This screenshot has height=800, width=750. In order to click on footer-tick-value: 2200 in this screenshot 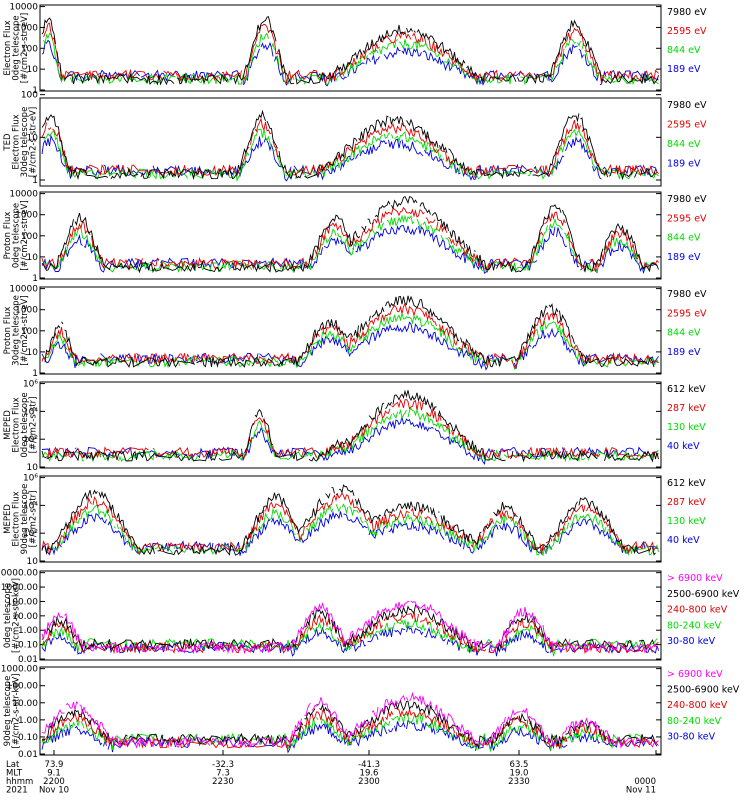, I will do `click(54, 782)`.